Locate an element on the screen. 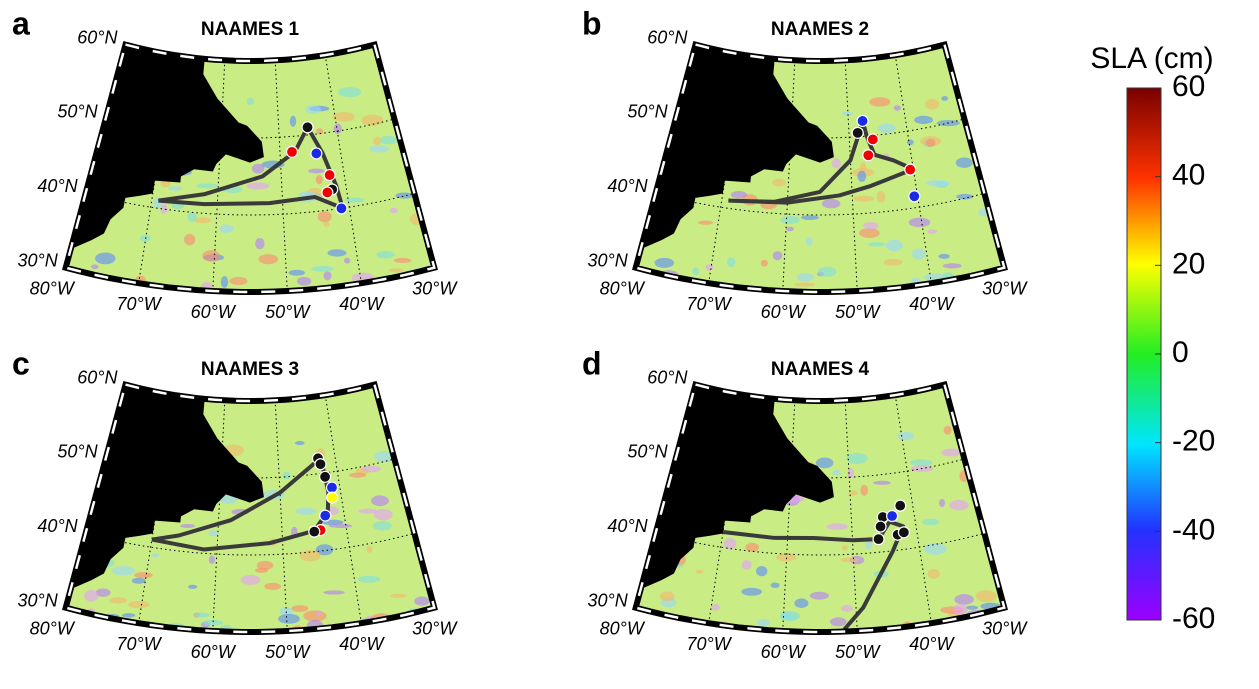 The image size is (1259, 689). lon-label: 60°W is located at coordinates (214, 312).